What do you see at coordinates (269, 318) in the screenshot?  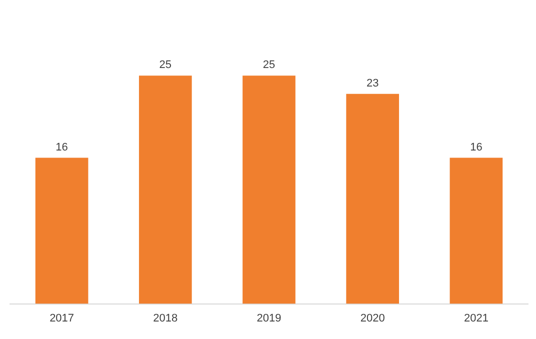 I see `x-tick-label: 2019` at bounding box center [269, 318].